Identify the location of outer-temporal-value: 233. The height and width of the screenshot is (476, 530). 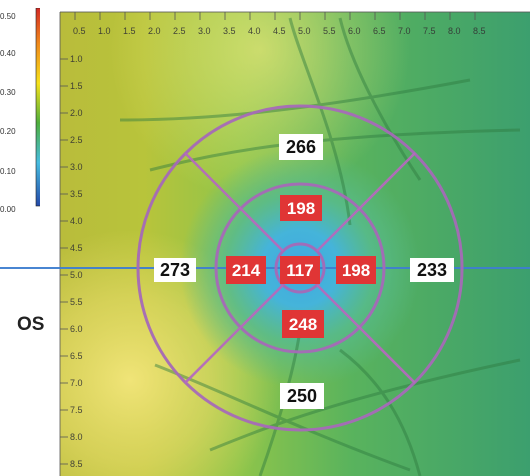
(432, 270).